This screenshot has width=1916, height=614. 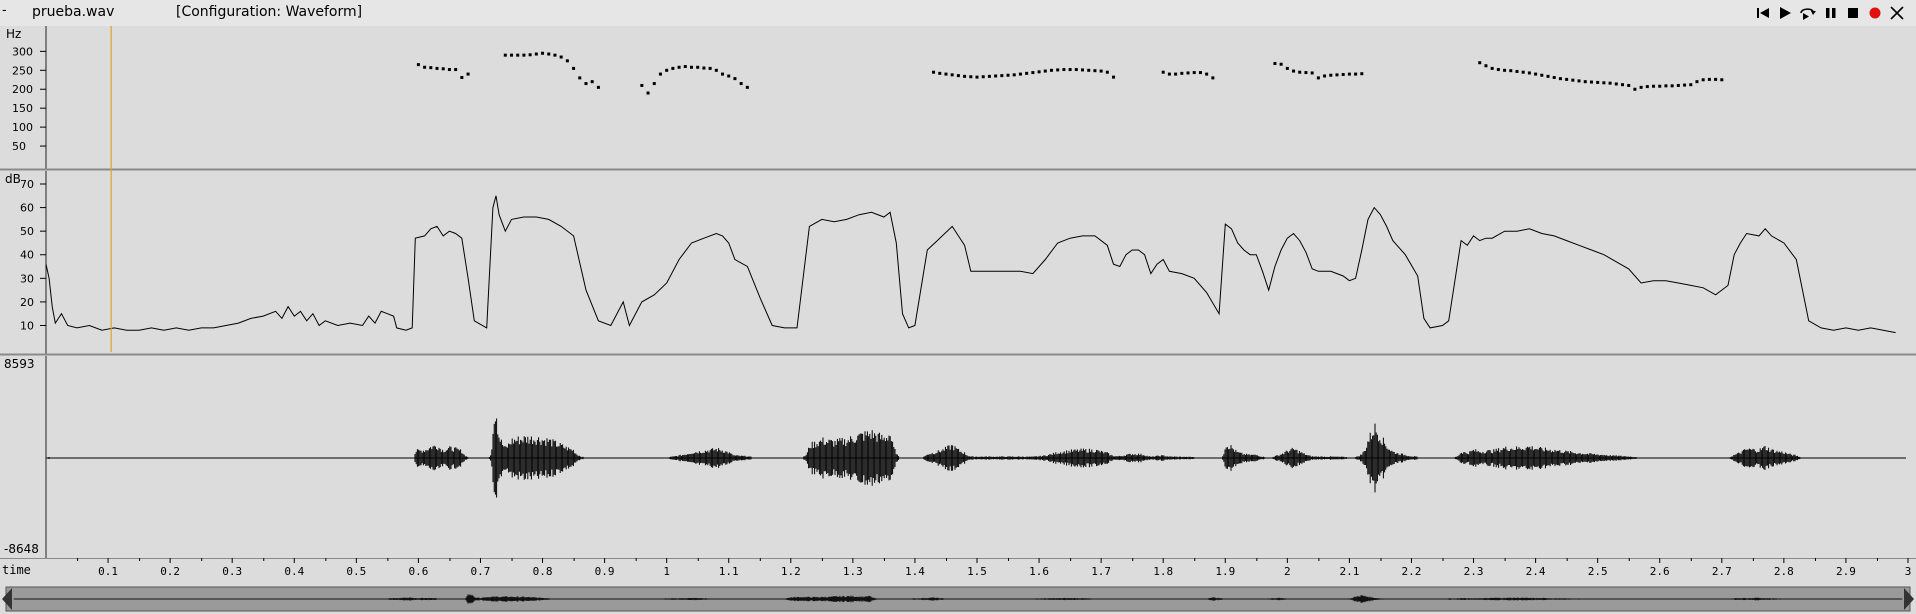 I want to click on pitch-tick-label: 250, so click(x=22, y=70).